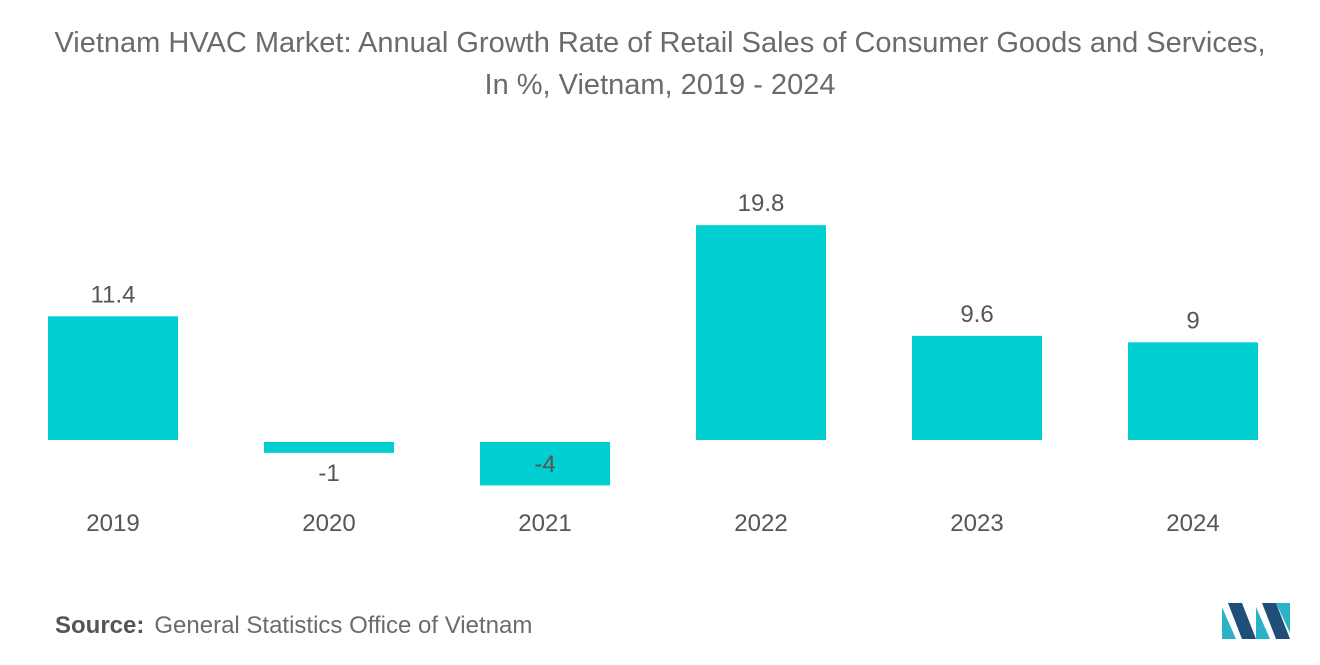 This screenshot has width=1320, height=665. I want to click on value-label-2019: 11.4, so click(113, 294).